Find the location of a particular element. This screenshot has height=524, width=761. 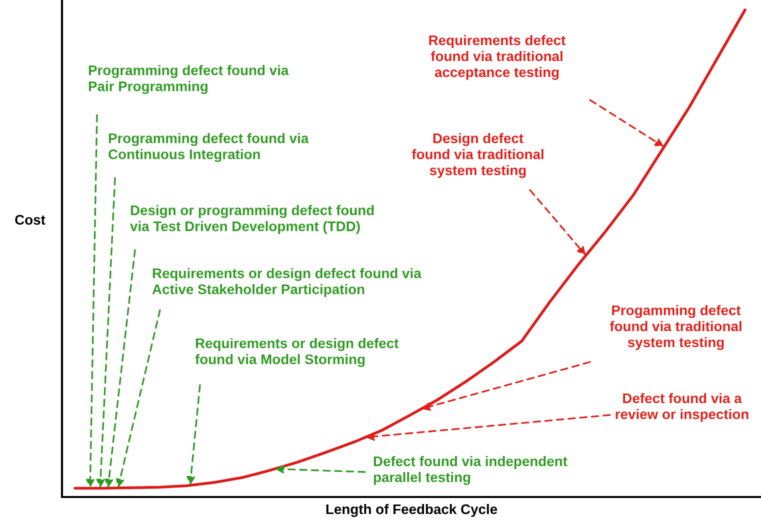

y-axis-title: Cost is located at coordinates (30, 219).